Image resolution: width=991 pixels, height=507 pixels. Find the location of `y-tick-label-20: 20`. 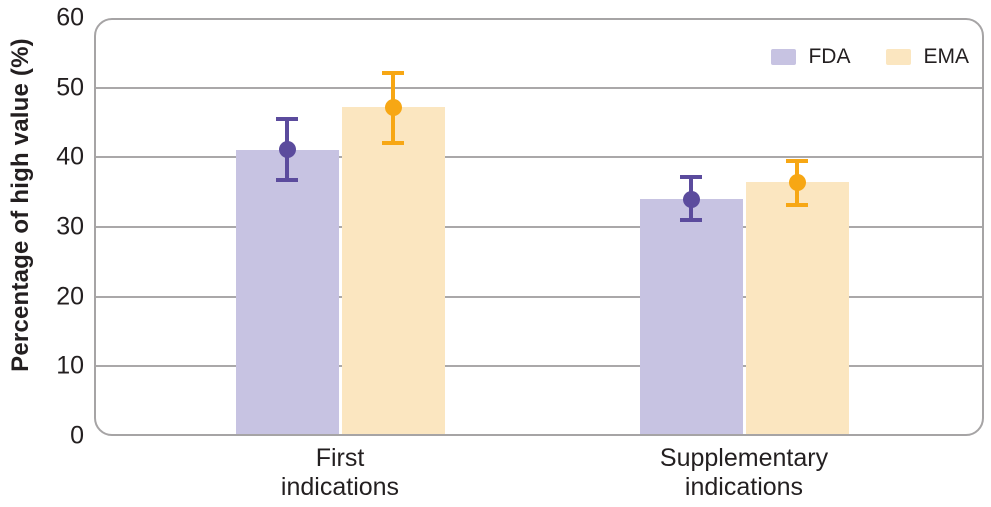

y-tick-label-20: 20 is located at coordinates (70, 296).